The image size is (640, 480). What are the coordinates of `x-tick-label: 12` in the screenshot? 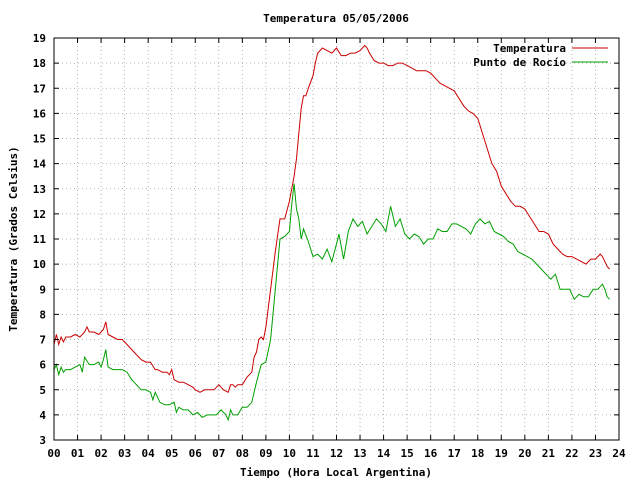 It's located at (336, 453).